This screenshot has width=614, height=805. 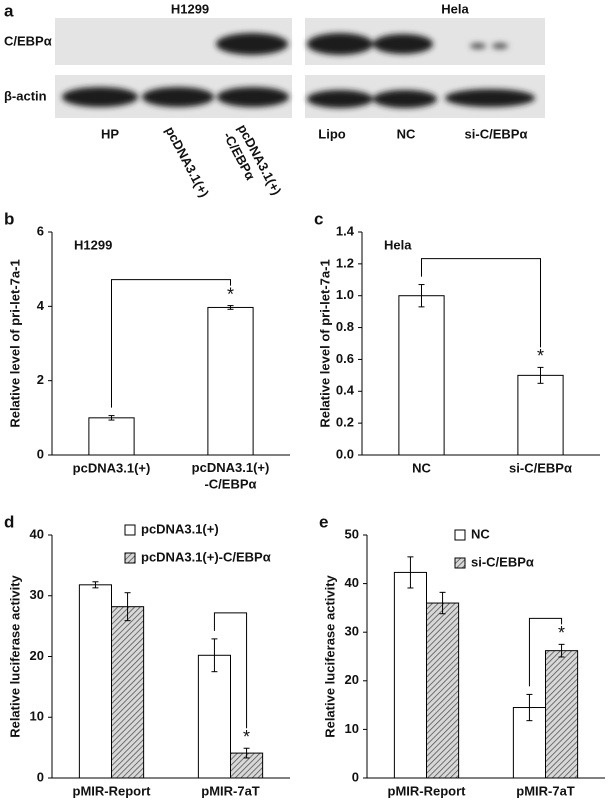 I want to click on x-tick-label: pcDNA3.1(+), so click(x=112, y=467).